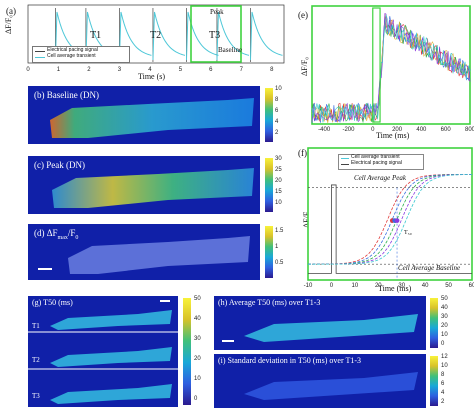  Describe the element at coordinates (471, 286) in the screenshot. I see `x-tick-label: 60` at that location.